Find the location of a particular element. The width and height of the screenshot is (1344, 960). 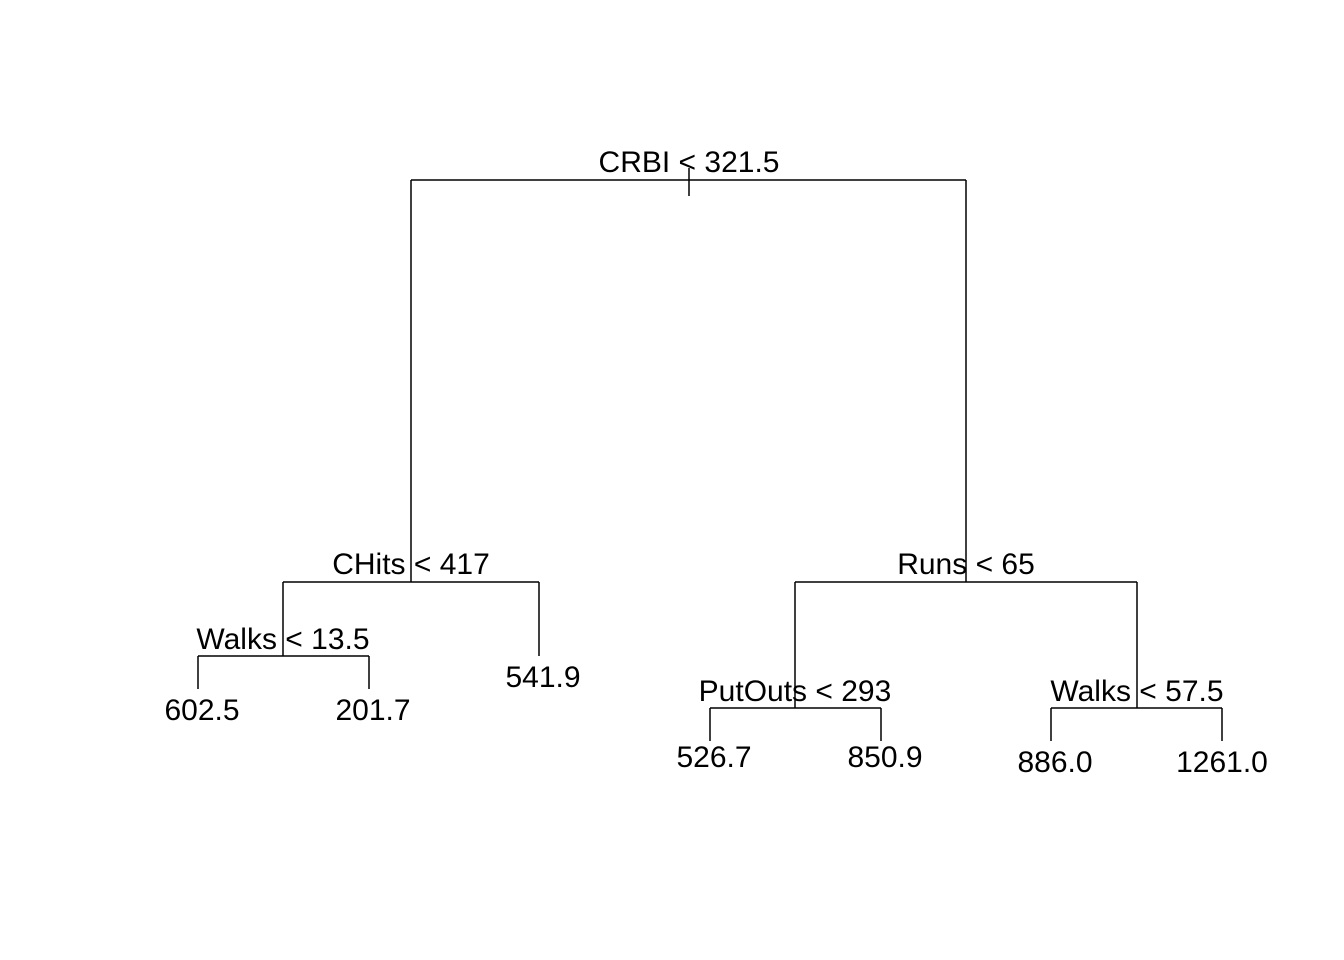

leaf-value: 201.7 is located at coordinates (372, 710).